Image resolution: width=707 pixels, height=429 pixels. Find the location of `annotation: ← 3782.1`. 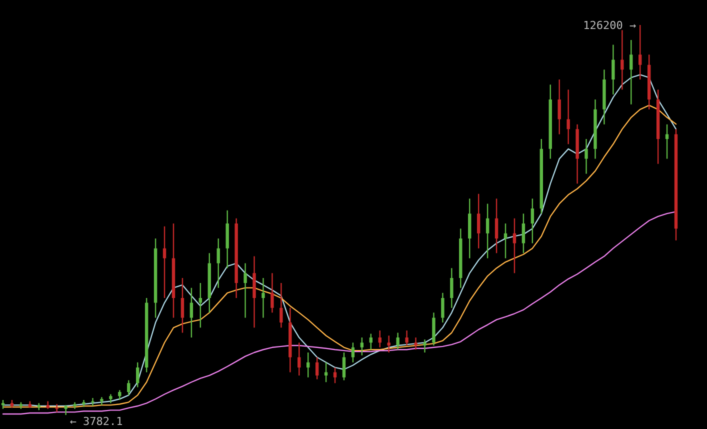

annotation: ← 3782.1 is located at coordinates (96, 421).